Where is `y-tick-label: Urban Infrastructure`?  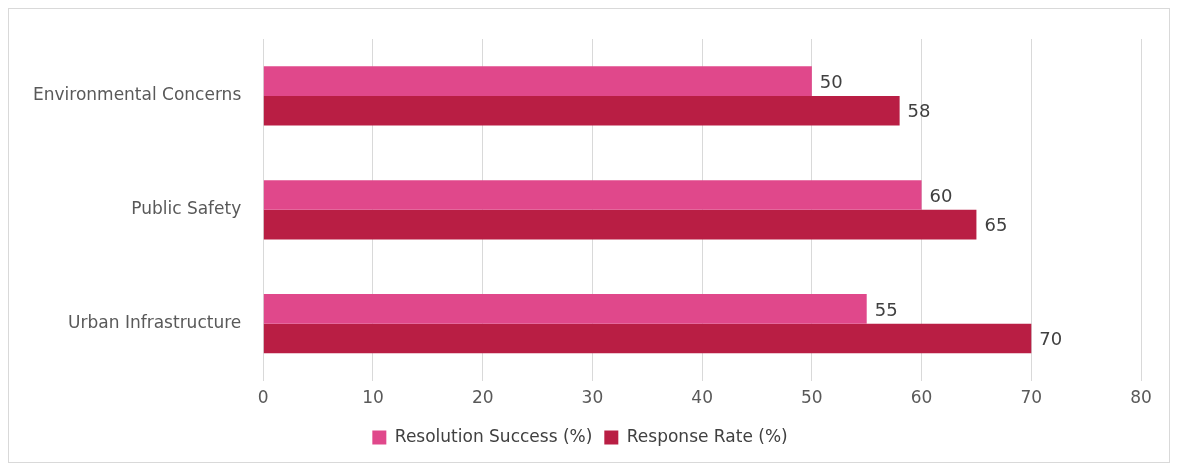
y-tick-label: Urban Infrastructure is located at coordinates (155, 322).